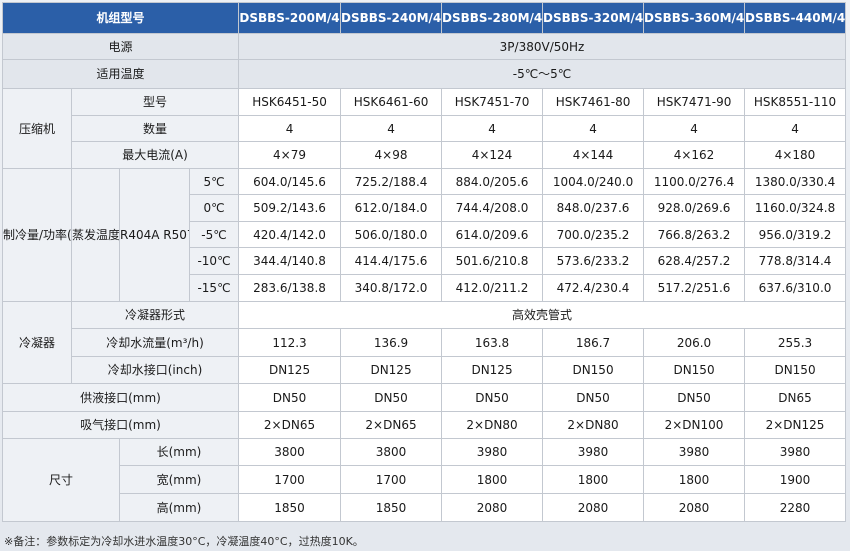 This screenshot has height=551, width=850. What do you see at coordinates (290, 261) in the screenshot?
I see `cell: 344.4/140.8` at bounding box center [290, 261].